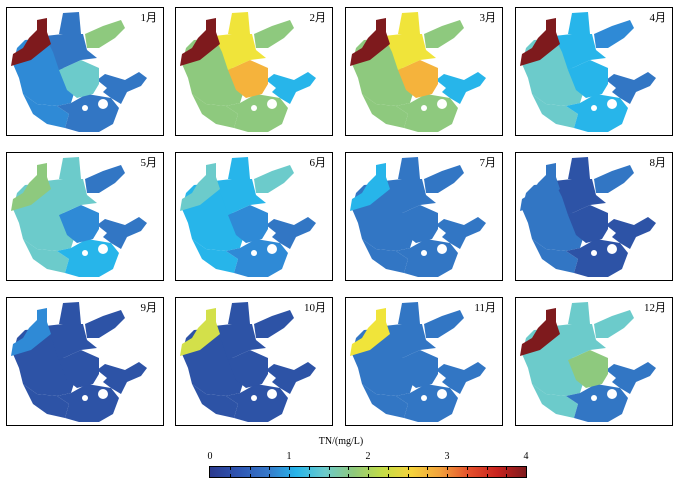 This screenshot has width=682, height=485. I want to click on month-map-panel: 7月, so click(424, 216).